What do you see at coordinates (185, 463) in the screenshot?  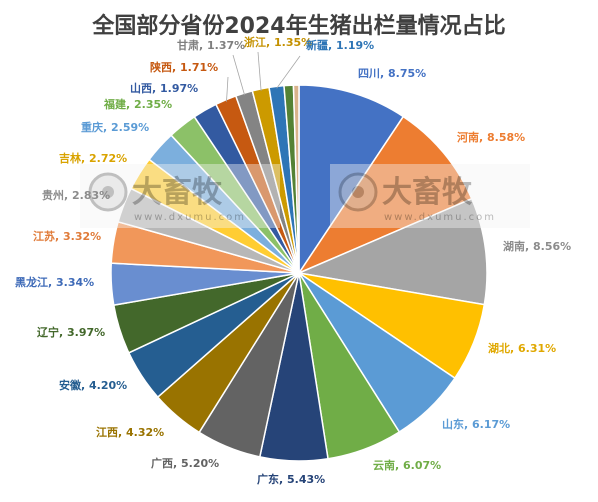 I see `data-label: 广西, 5.20%` at bounding box center [185, 463].